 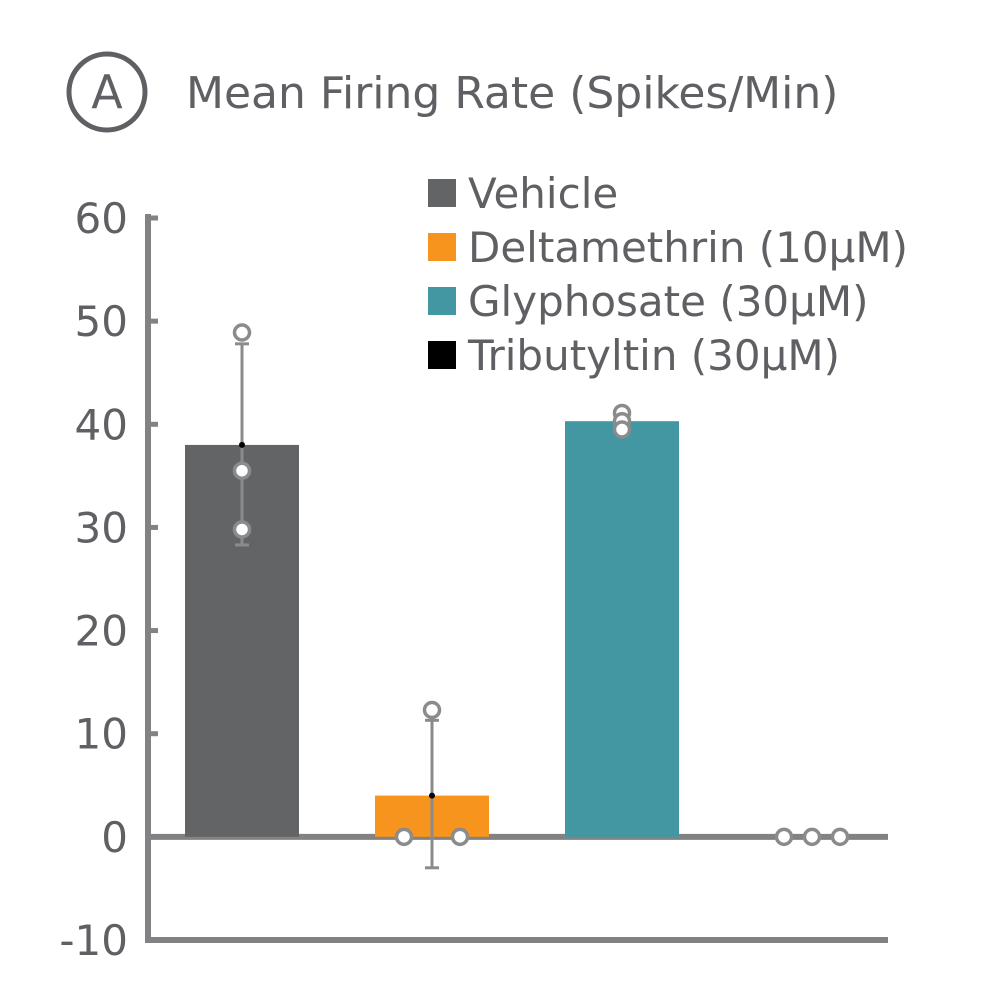 What do you see at coordinates (653, 355) in the screenshot?
I see `legend-label-4: Tributyltin (30μM)` at bounding box center [653, 355].